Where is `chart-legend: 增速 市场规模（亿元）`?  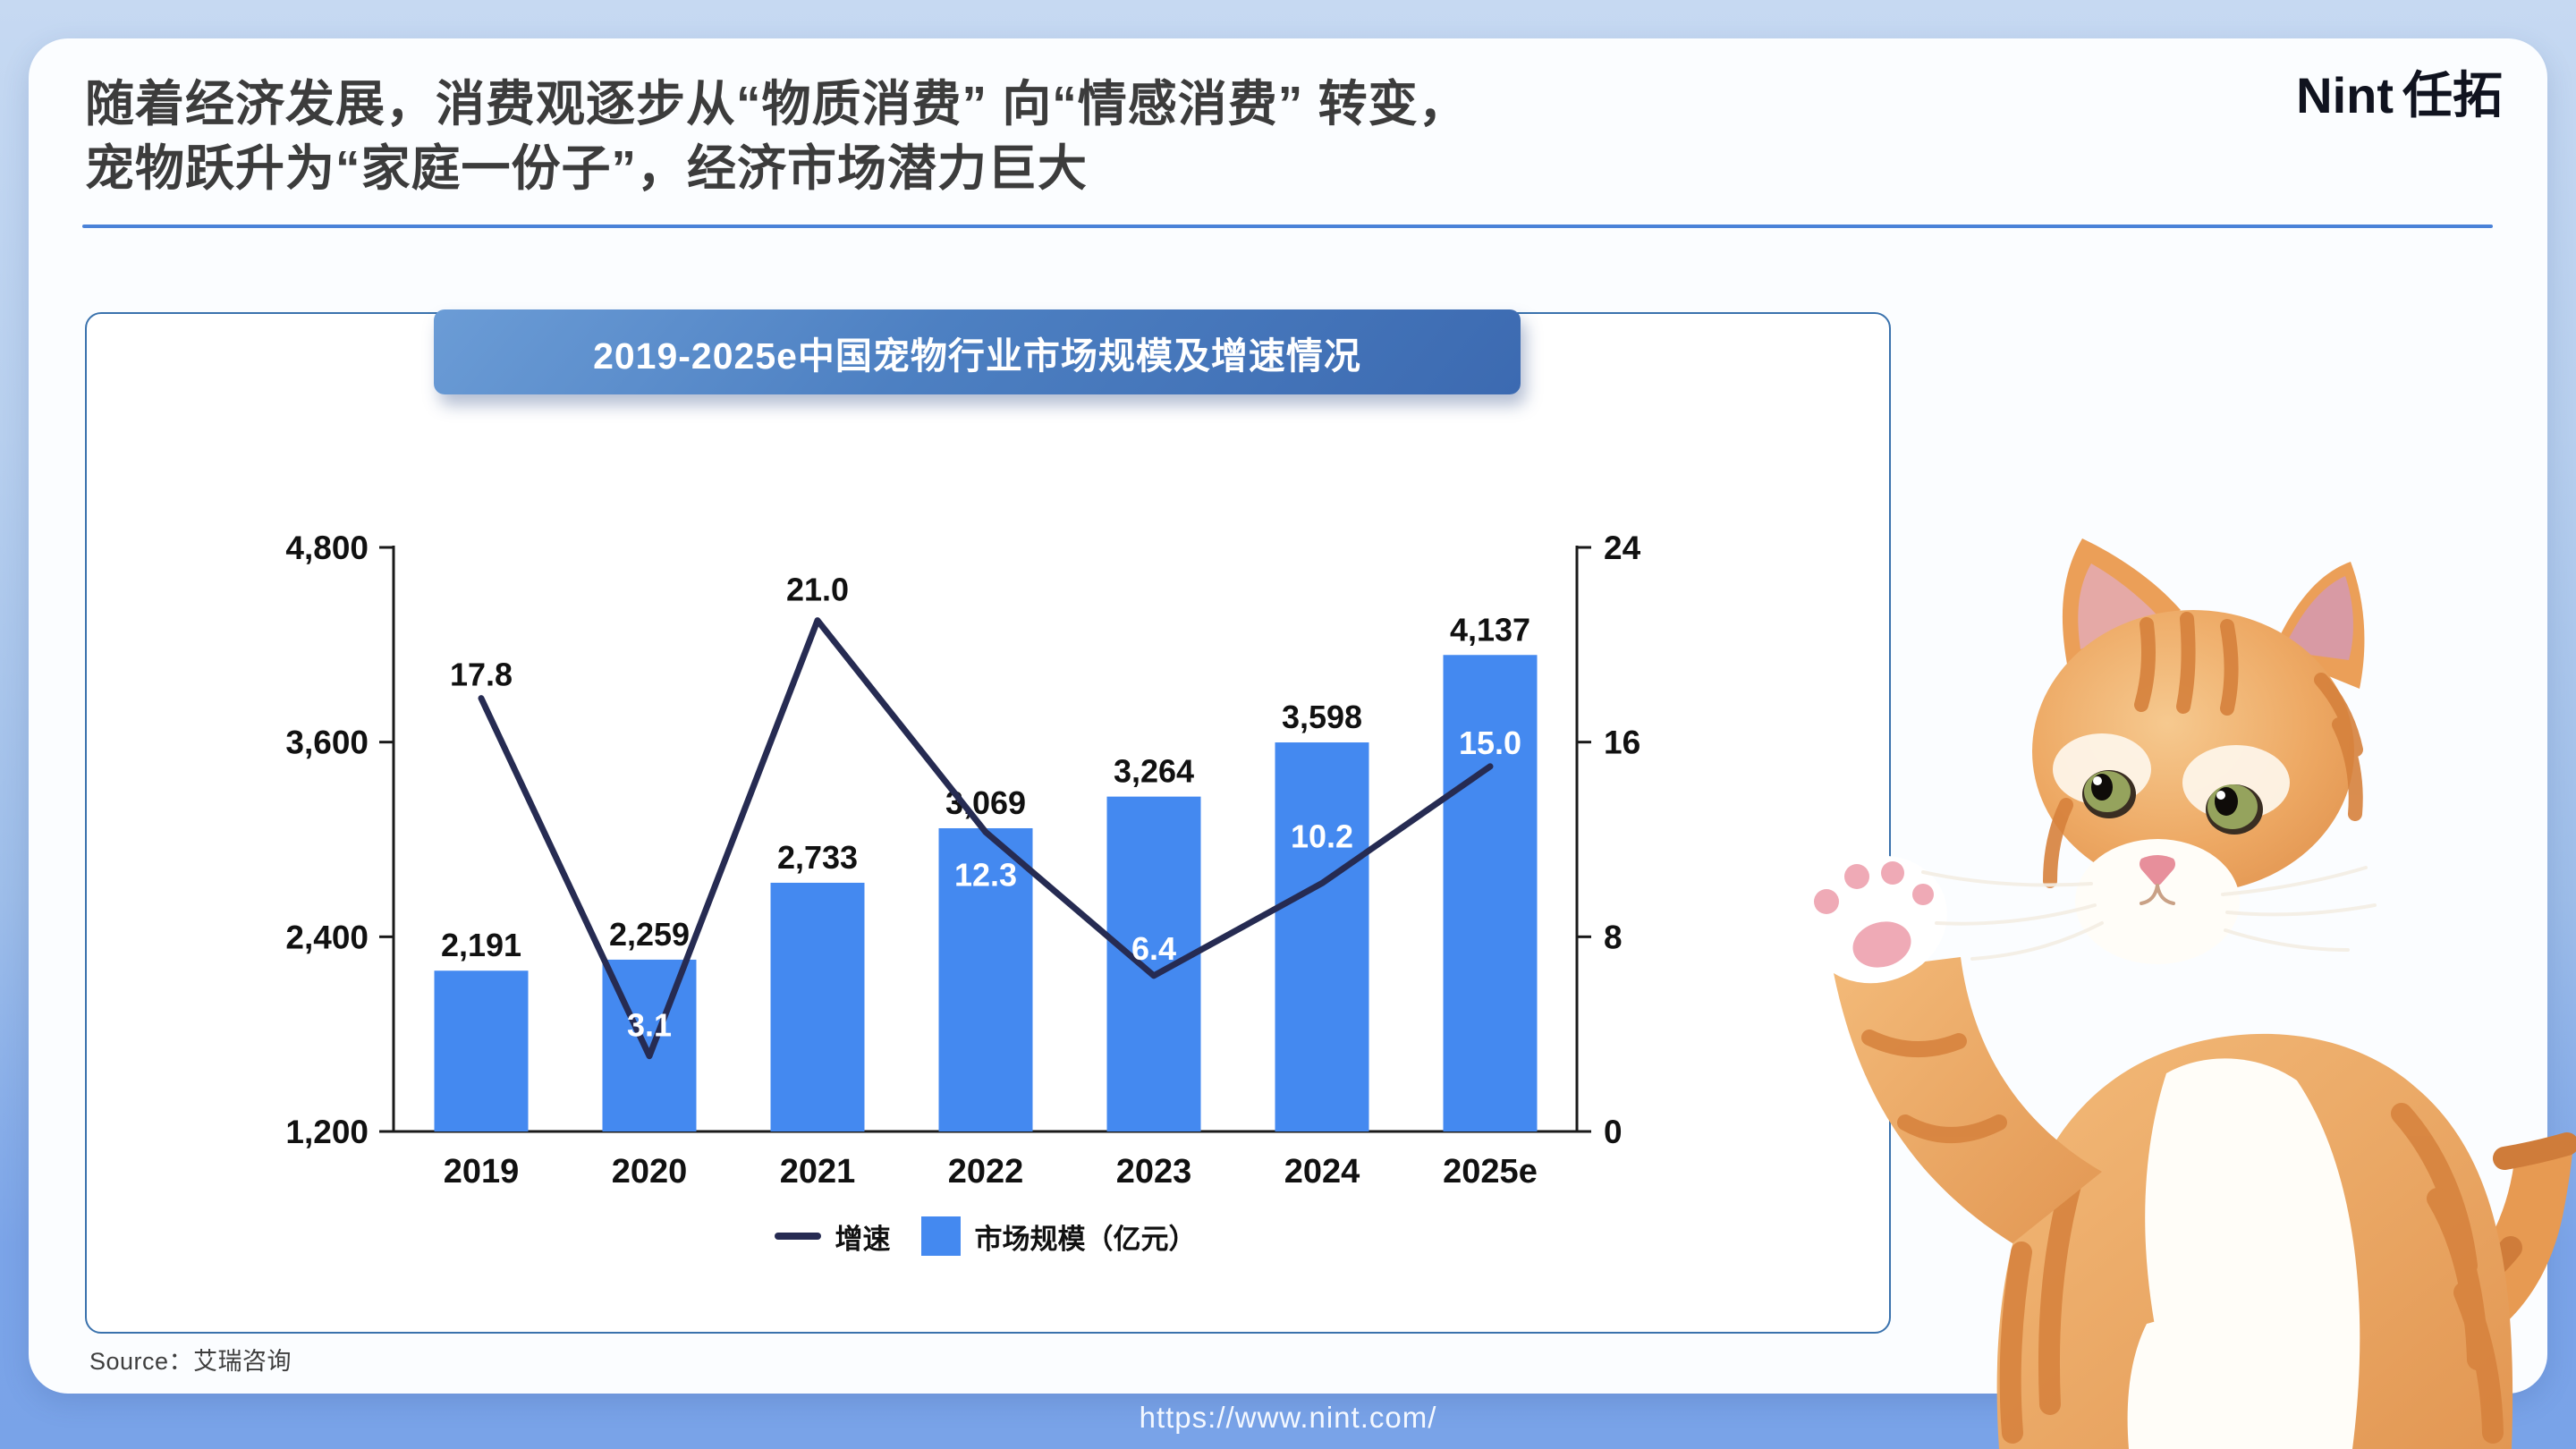
chart-legend: 增速 市场规模（亿元） is located at coordinates (985, 1236).